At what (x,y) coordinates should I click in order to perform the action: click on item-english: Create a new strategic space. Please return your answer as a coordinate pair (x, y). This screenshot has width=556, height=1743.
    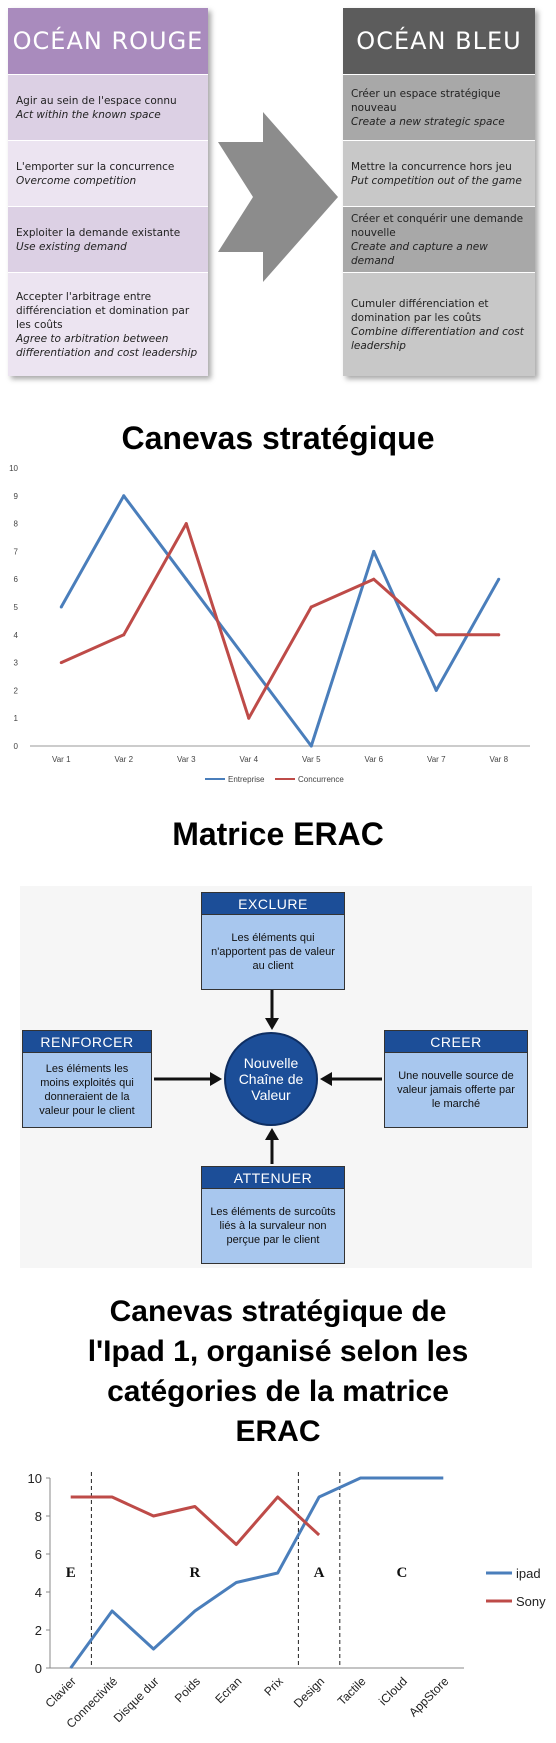
    Looking at the image, I should click on (428, 121).